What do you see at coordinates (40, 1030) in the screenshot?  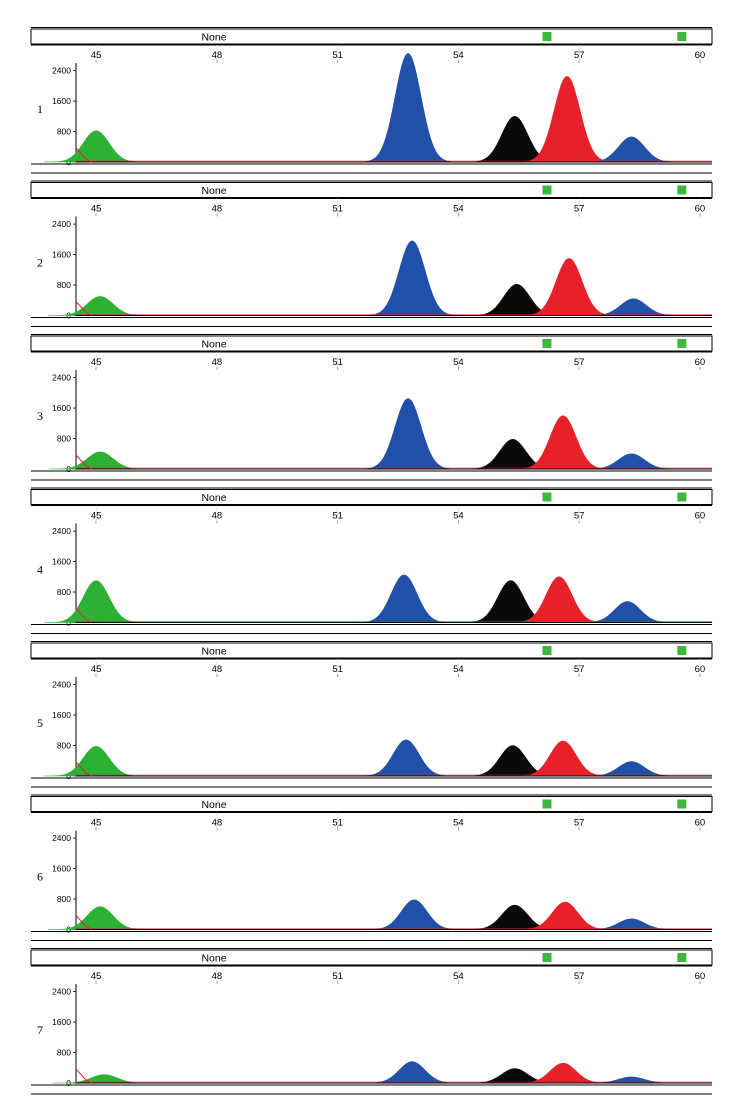 I see `panel-label: 7` at bounding box center [40, 1030].